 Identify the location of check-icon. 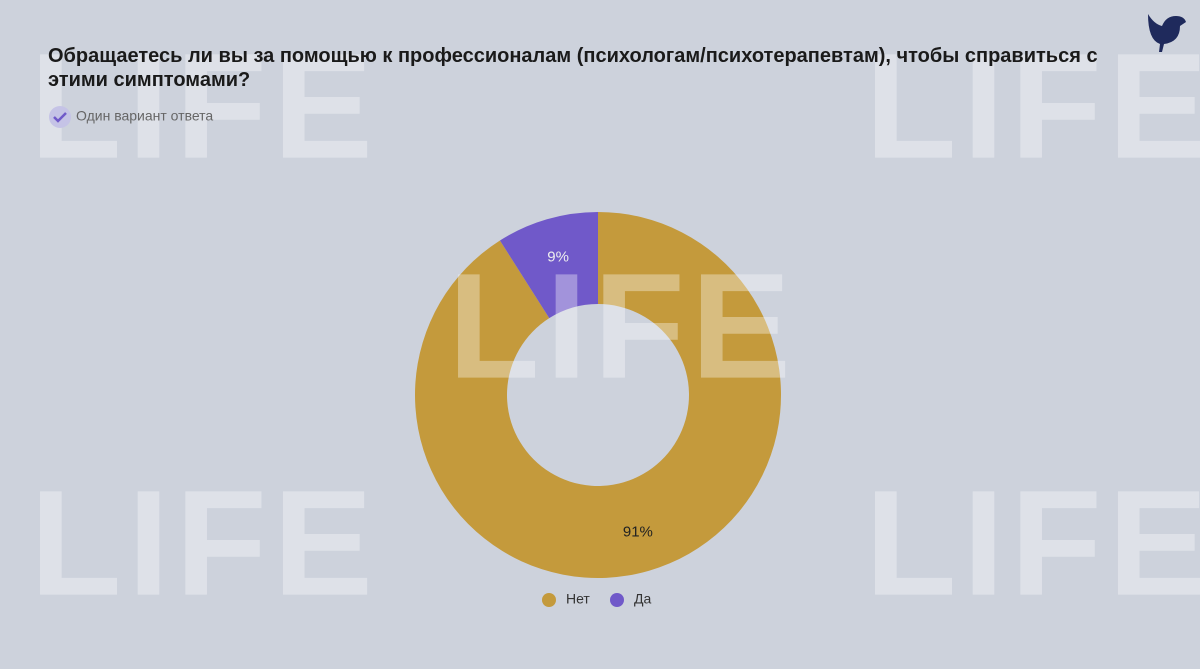
(60, 117).